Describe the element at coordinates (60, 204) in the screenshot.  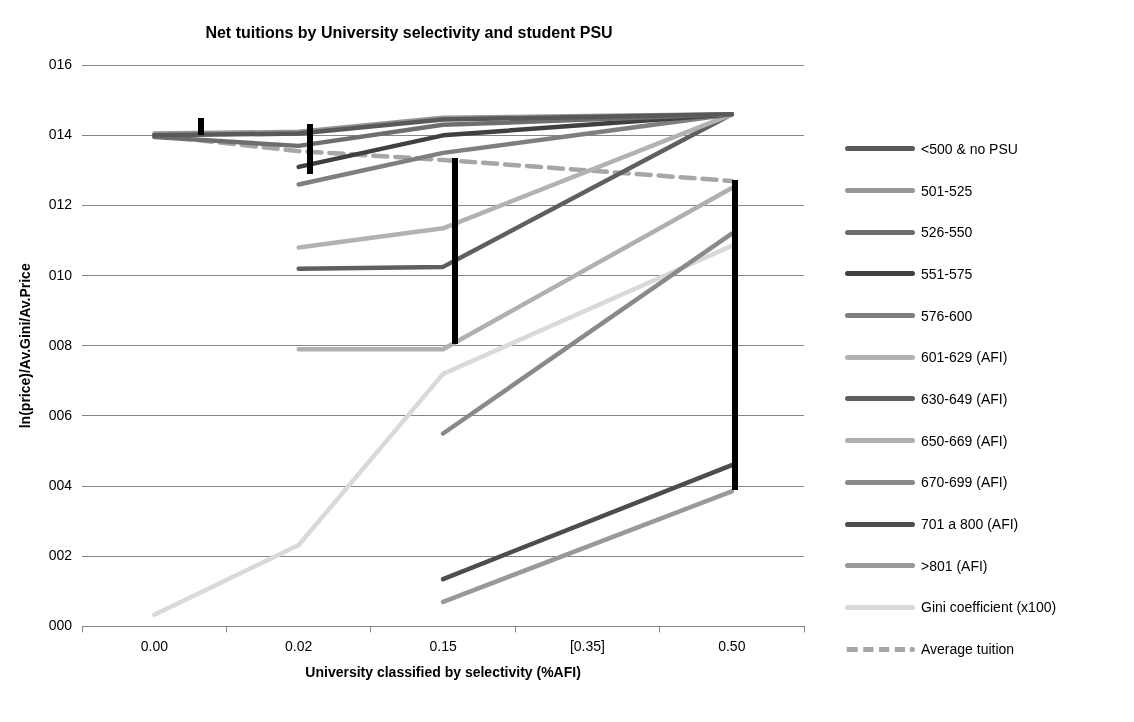
I see `y-tick-label: 012` at that location.